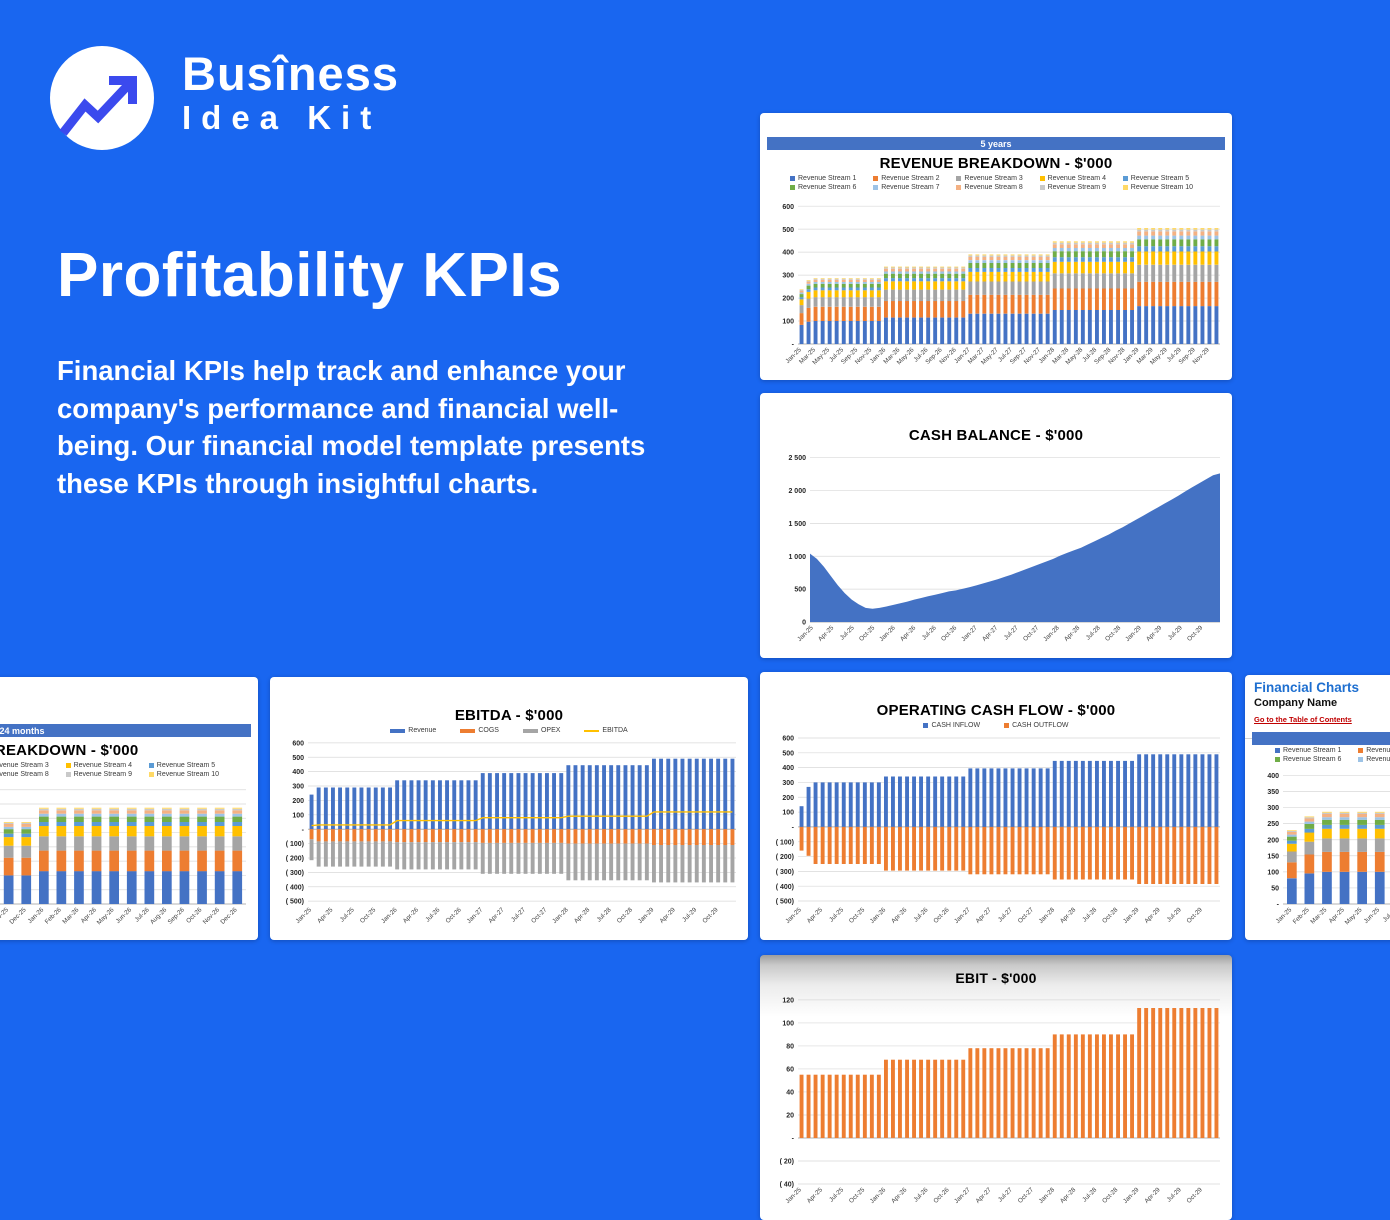 The image size is (1390, 1220). Describe the element at coordinates (102, 765) in the screenshot. I see `legend-label: Revenue Stream 4` at that location.